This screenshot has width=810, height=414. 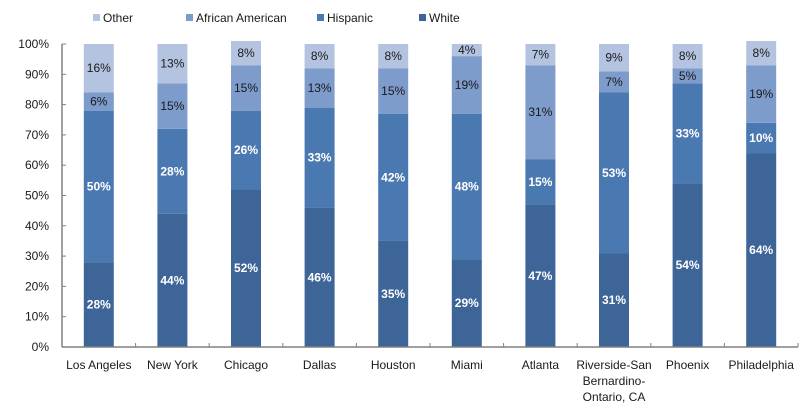 I want to click on data-label-white: 54%, so click(x=688, y=265).